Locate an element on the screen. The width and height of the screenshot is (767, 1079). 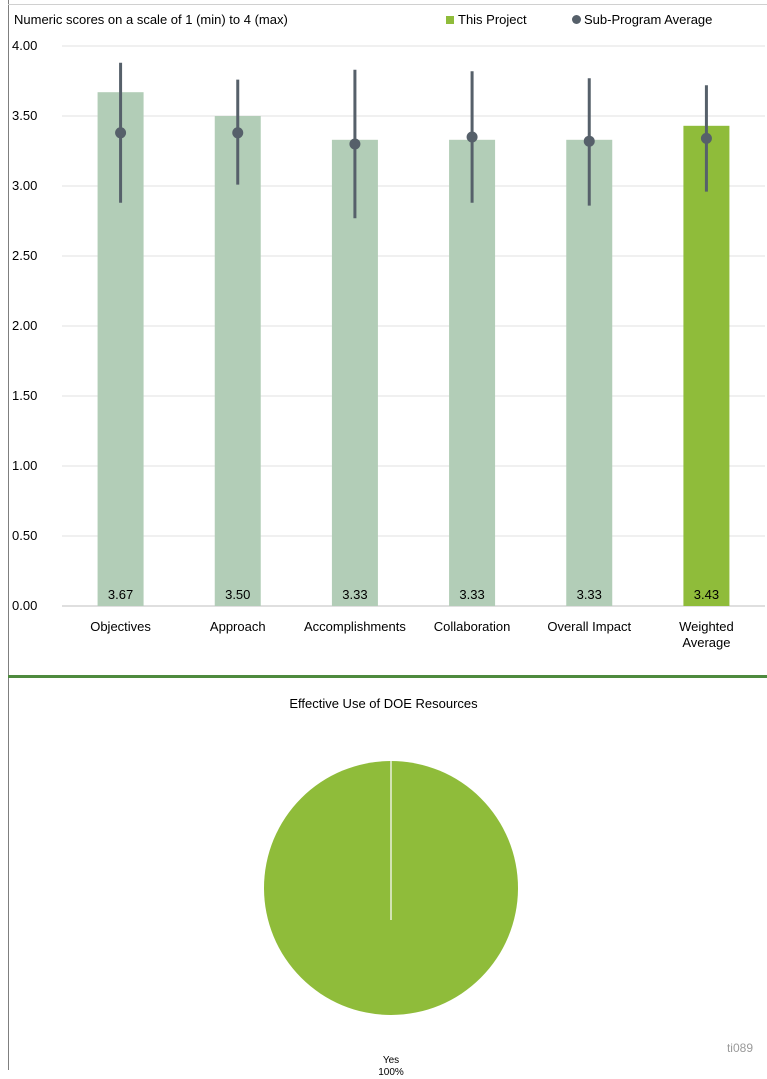
section-divider is located at coordinates (387, 676).